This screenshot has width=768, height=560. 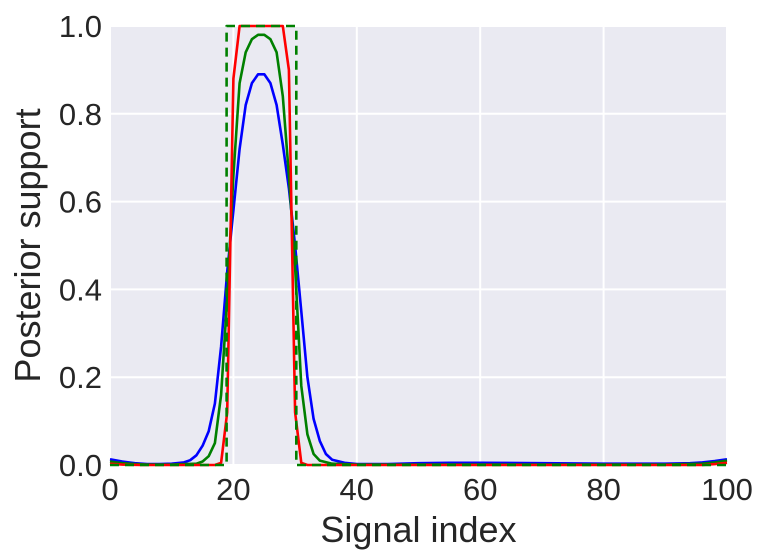 I want to click on x-tick-labels: 0 20 40 60 80 100, so click(x=426, y=489).